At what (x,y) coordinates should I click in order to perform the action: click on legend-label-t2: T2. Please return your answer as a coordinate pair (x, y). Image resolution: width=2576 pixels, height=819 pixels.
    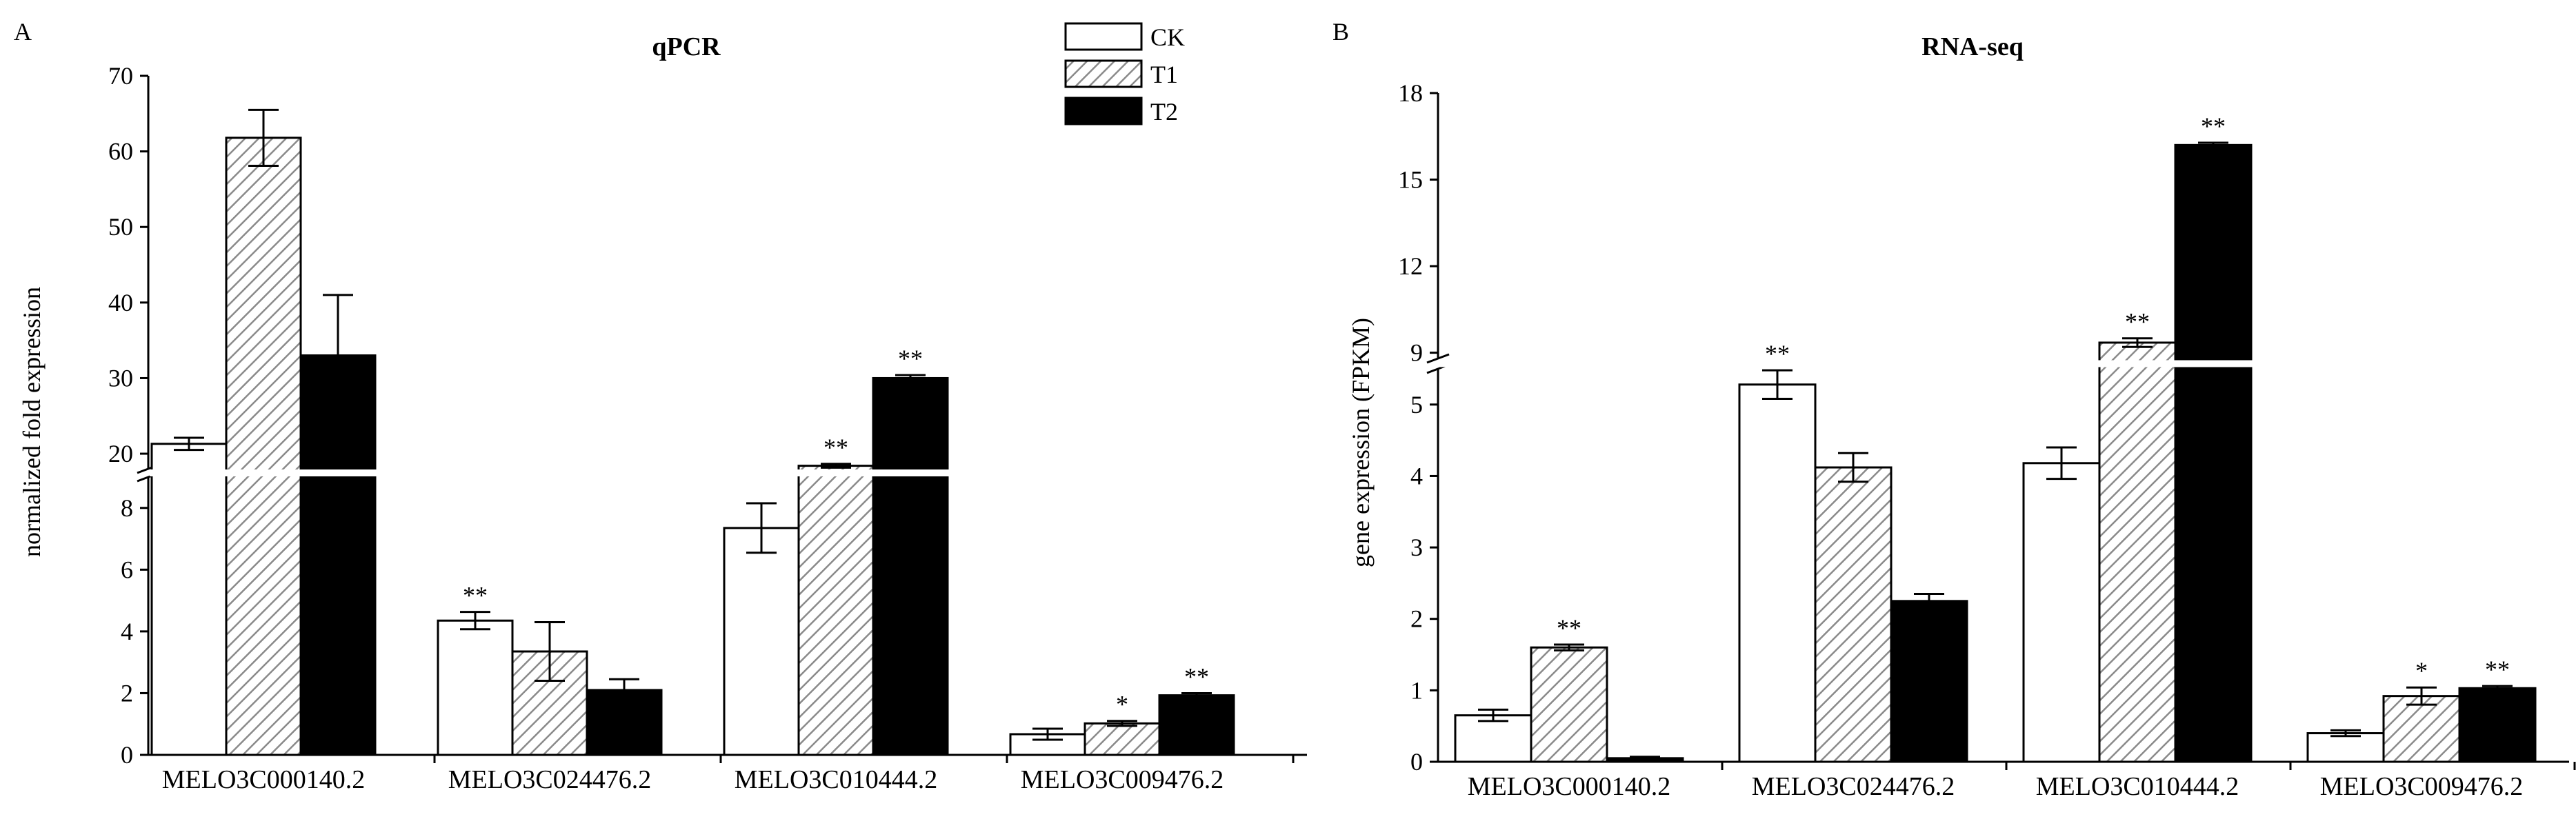
    Looking at the image, I should click on (1164, 112).